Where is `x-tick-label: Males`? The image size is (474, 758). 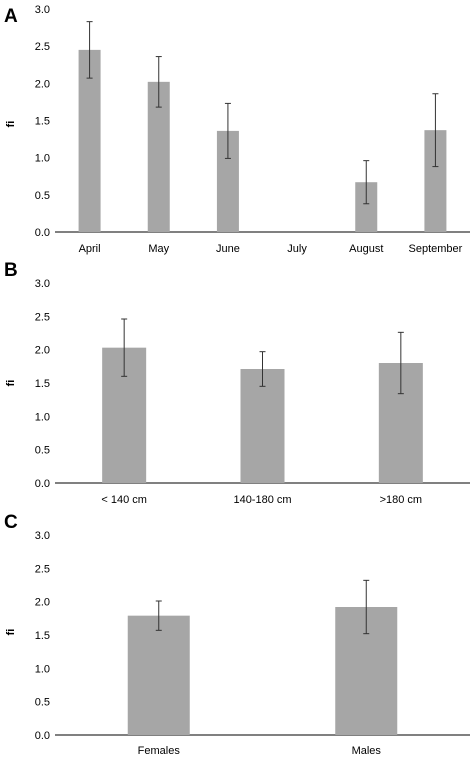
x-tick-label: Males is located at coordinates (367, 751).